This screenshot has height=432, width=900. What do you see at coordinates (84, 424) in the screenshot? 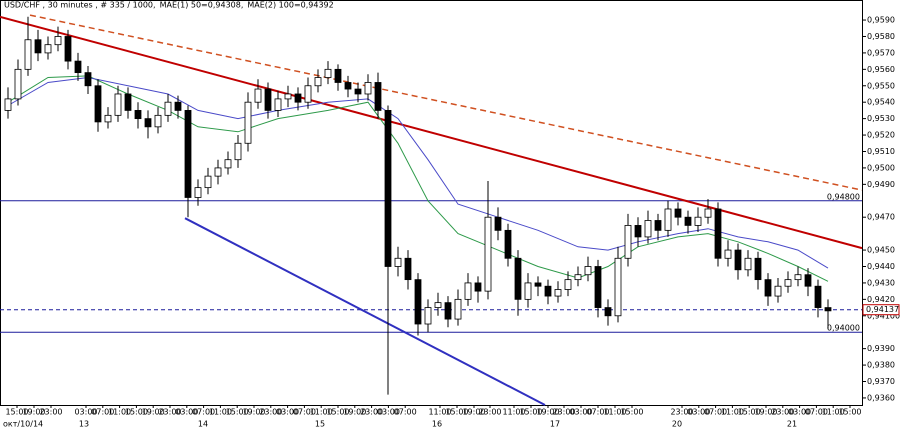
I see `date-tick-label: 13` at bounding box center [84, 424].